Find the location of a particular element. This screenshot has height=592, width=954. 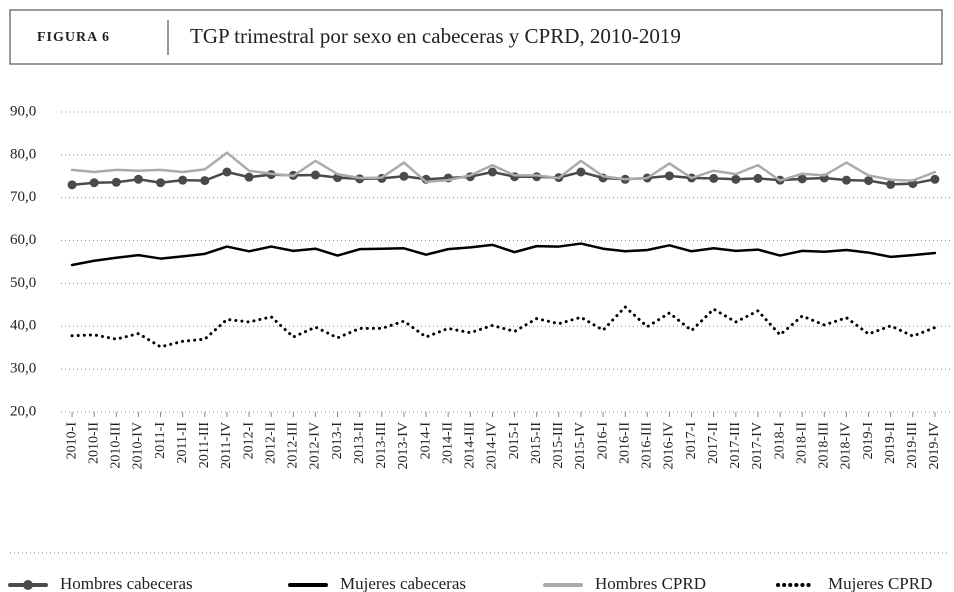

y-tick-label: 40,0 is located at coordinates (23, 326).